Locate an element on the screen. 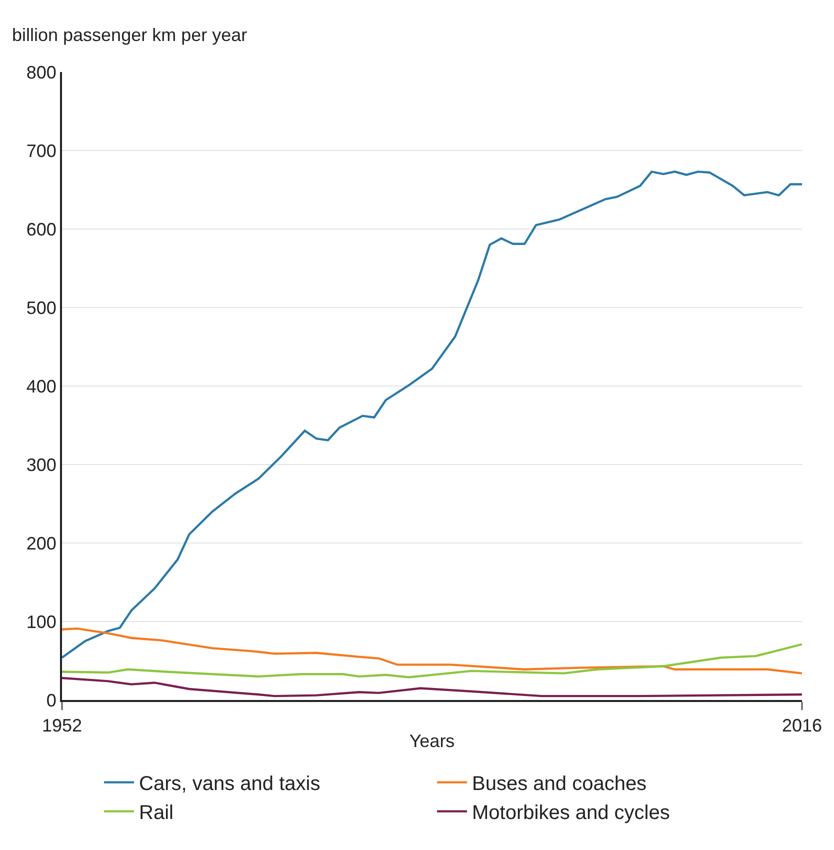  legend-label: Rail is located at coordinates (156, 813).